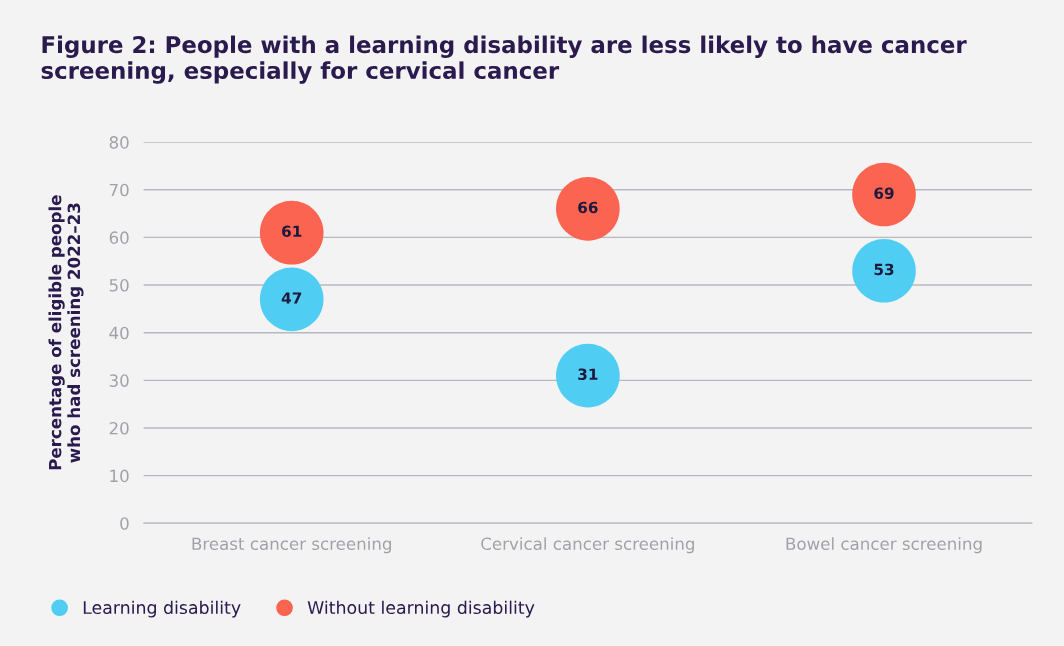  I want to click on y-tick-label: 50, so click(119, 285).